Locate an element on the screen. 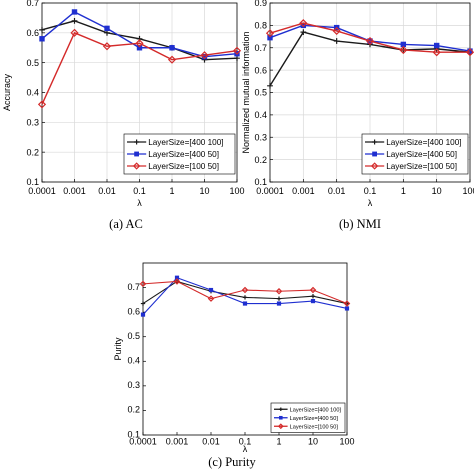 This screenshot has width=474, height=473. legend-item: LayerSize=[400 50] is located at coordinates (173, 154).